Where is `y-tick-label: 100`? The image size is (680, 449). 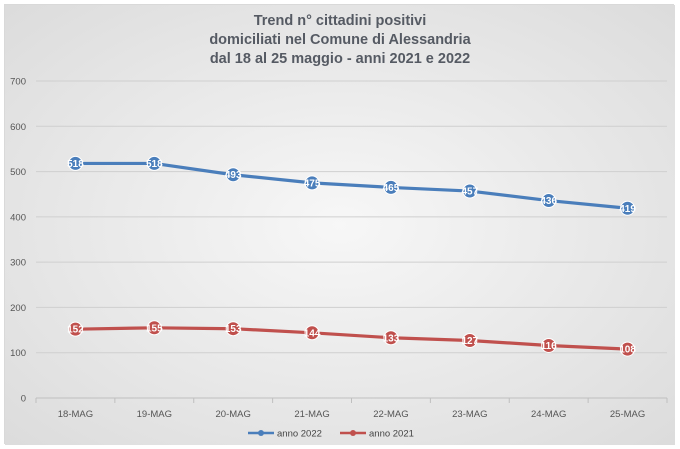 y-tick-label: 100 is located at coordinates (18, 353).